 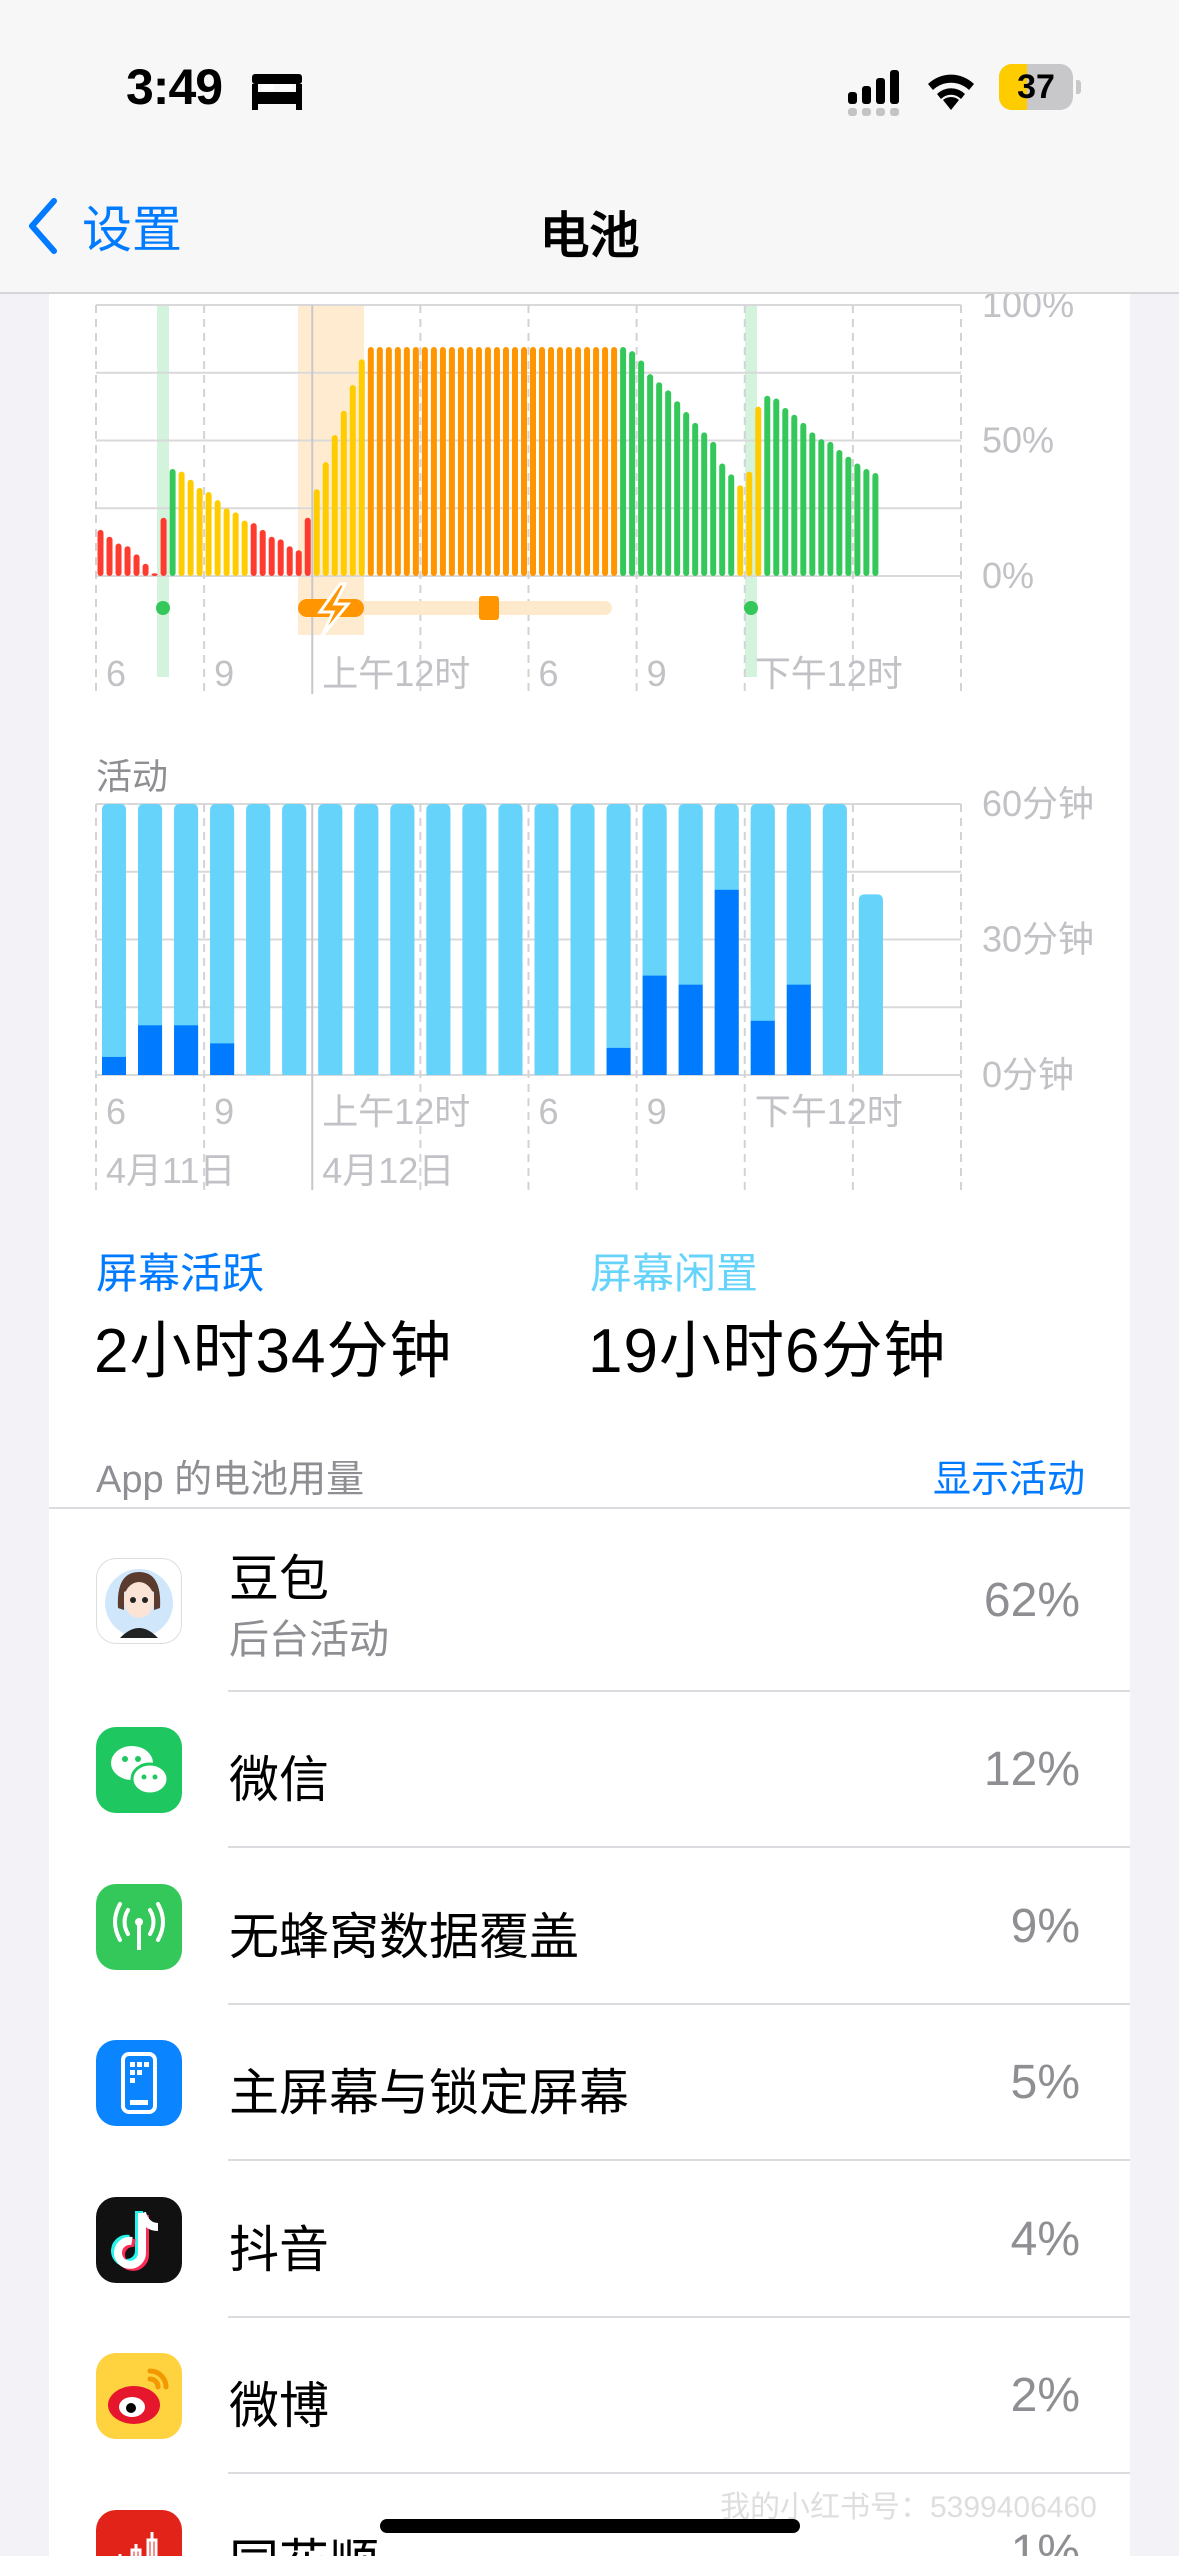 What do you see at coordinates (951, 92) in the screenshot?
I see `wifi-icon` at bounding box center [951, 92].